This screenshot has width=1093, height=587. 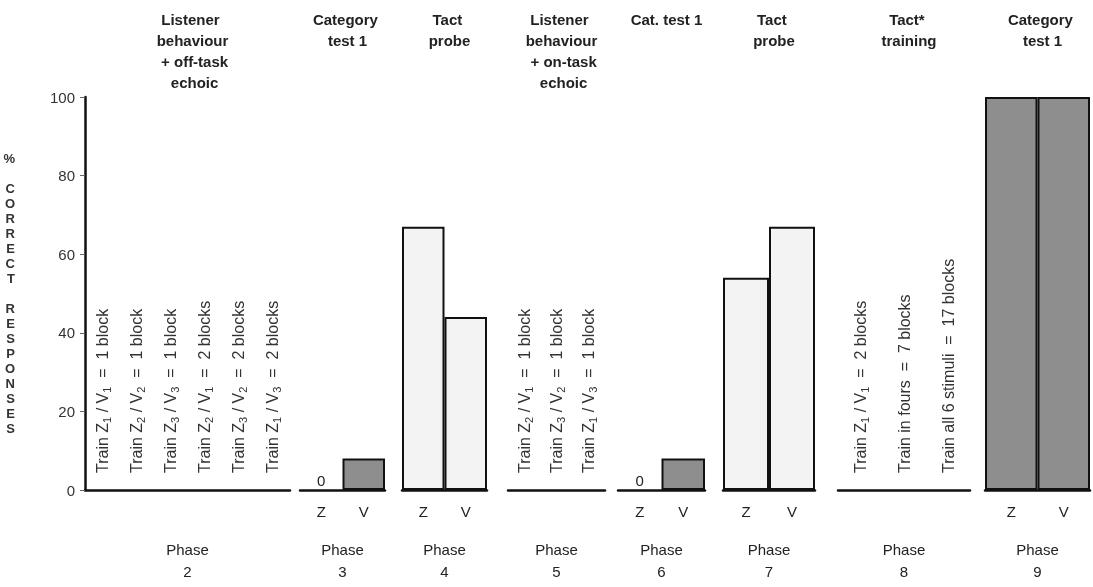 What do you see at coordinates (187, 560) in the screenshot?
I see `x-axis-title: Phase 2` at bounding box center [187, 560].